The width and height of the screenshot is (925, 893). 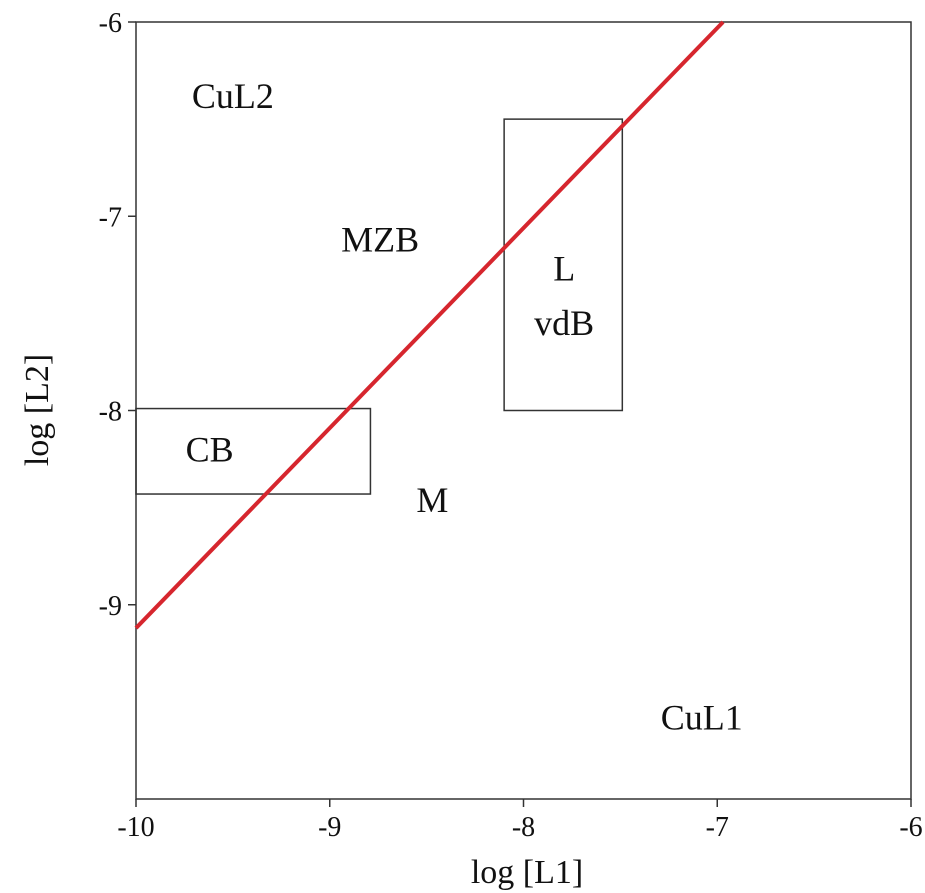 I want to click on annotation-l: L, so click(x=564, y=269).